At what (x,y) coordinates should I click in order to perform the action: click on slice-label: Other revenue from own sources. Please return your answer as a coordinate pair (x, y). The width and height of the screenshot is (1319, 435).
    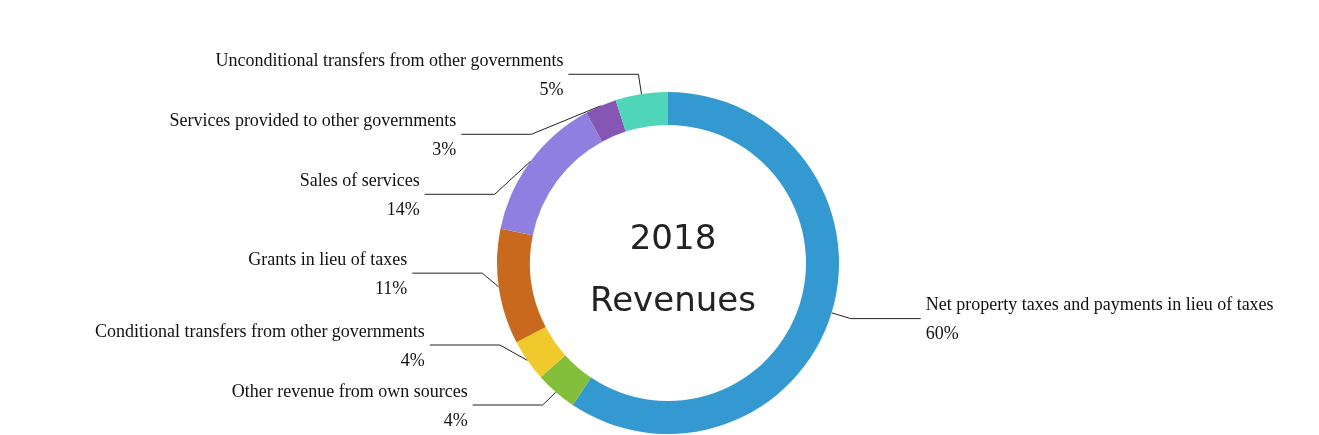
    Looking at the image, I should click on (349, 390).